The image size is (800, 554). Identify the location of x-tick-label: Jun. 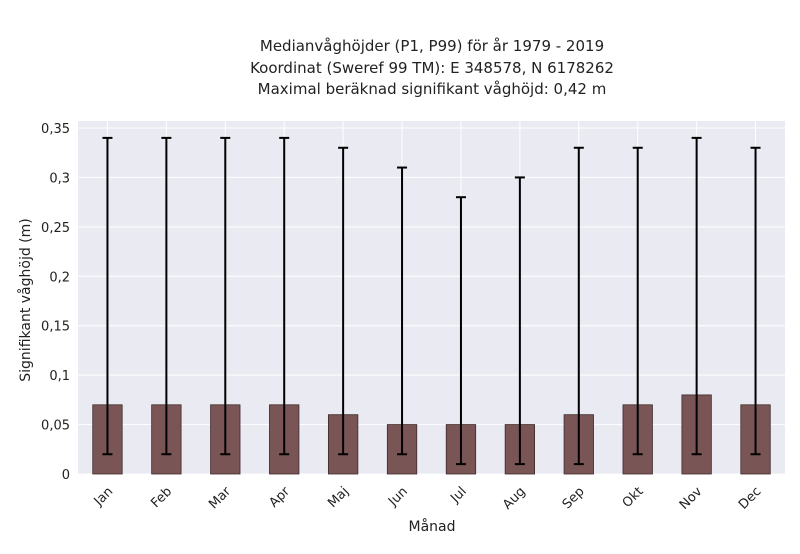
(398, 497).